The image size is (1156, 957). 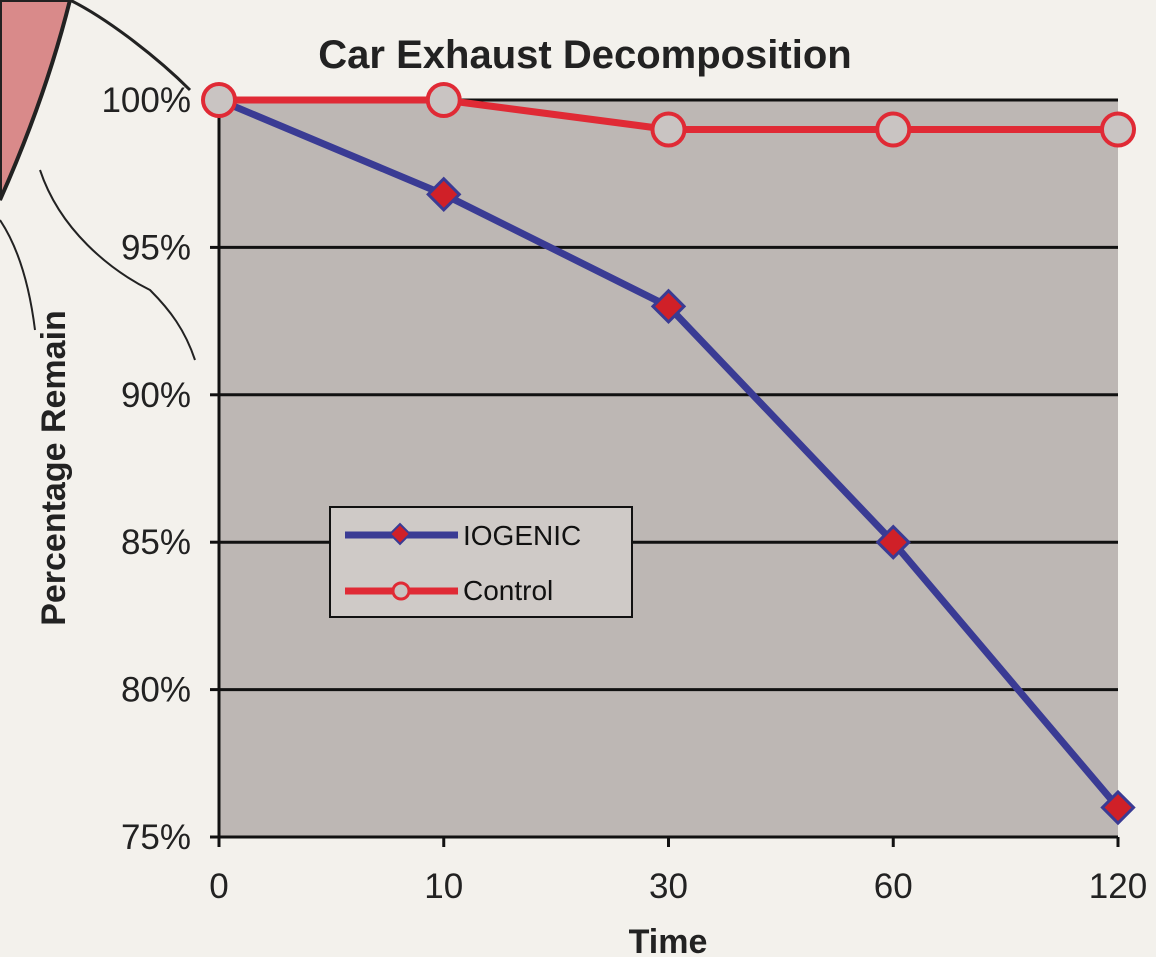 I want to click on y-tick-label: 80%, so click(x=156, y=690).